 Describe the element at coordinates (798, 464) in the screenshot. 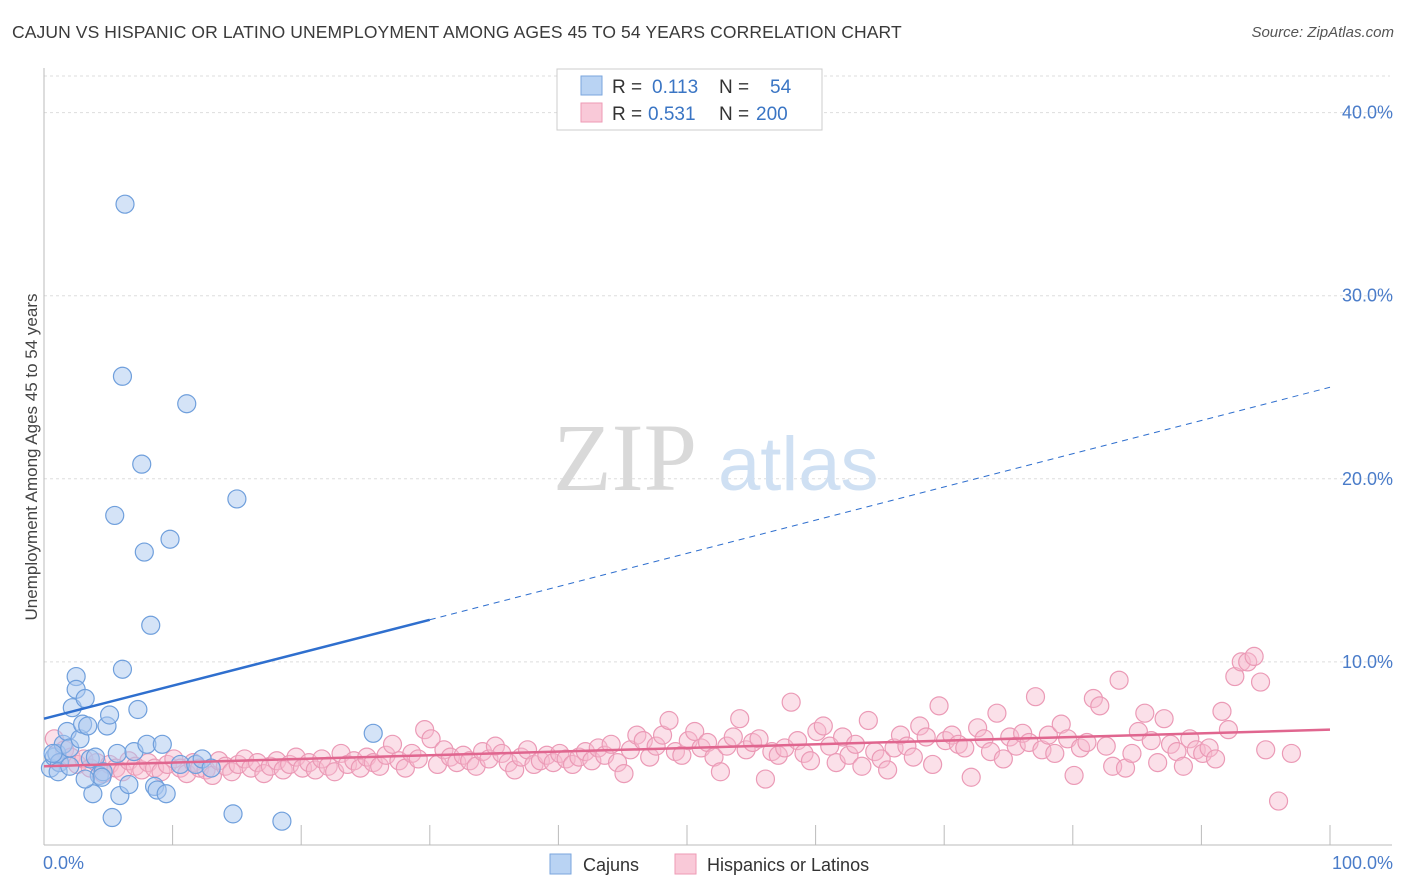

I see `watermark-atlas: atlas` at that location.